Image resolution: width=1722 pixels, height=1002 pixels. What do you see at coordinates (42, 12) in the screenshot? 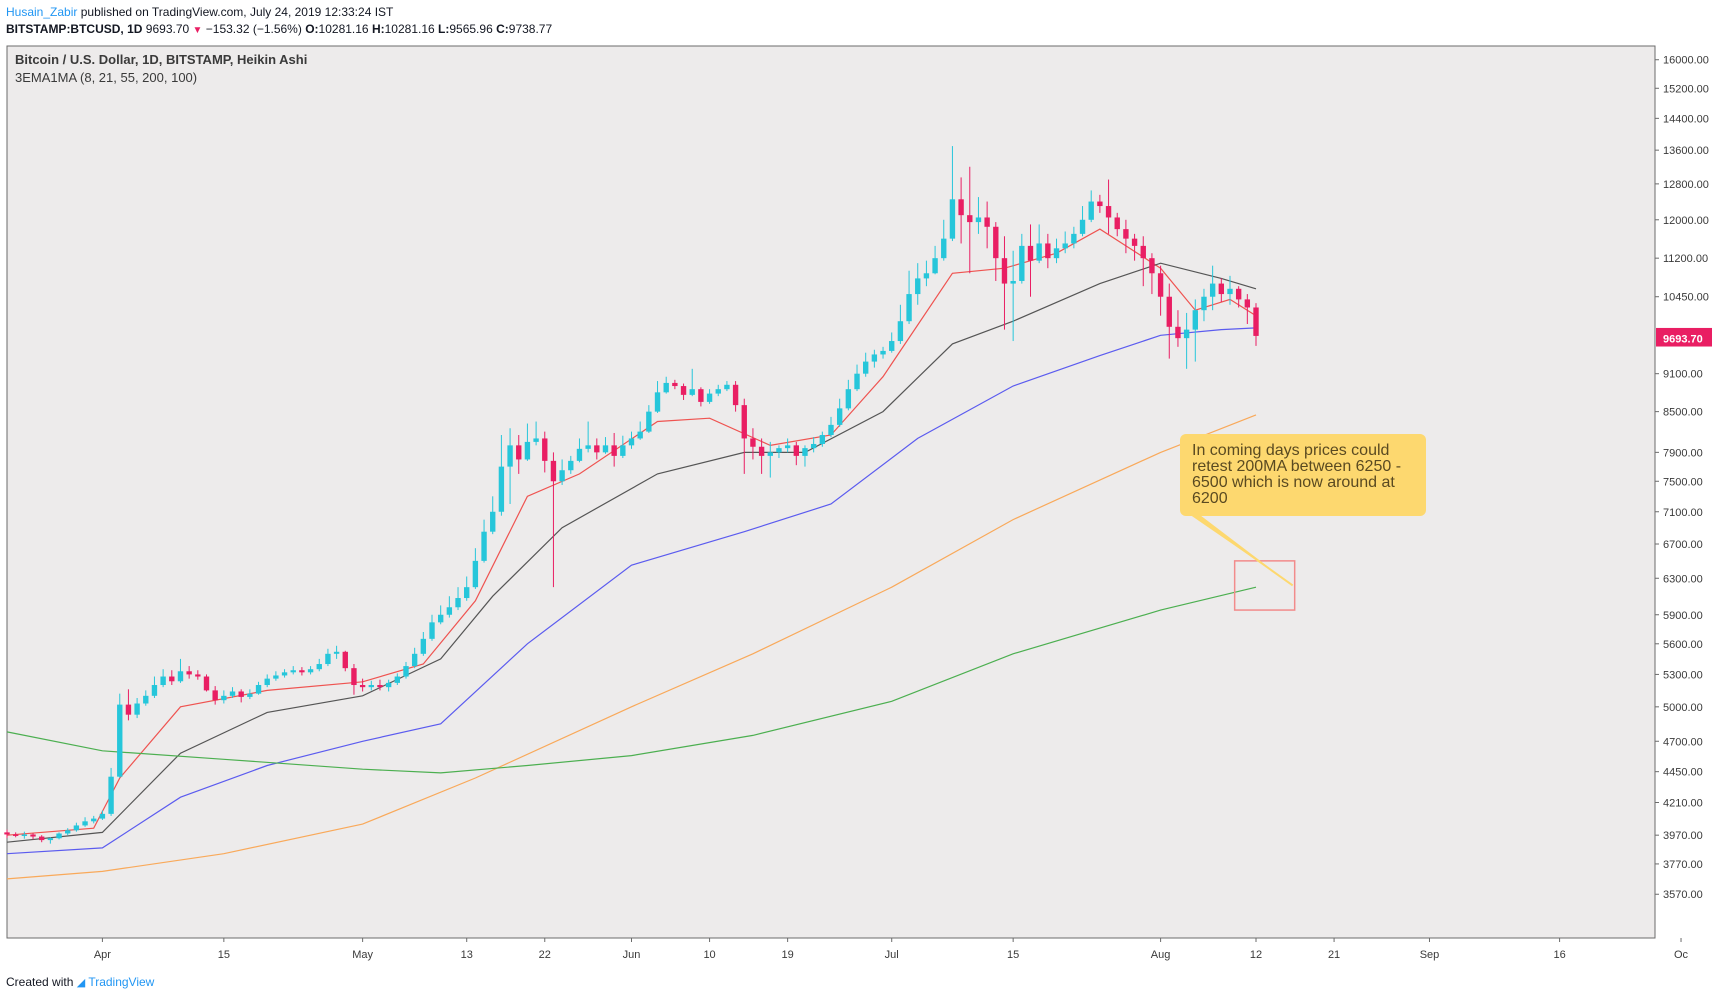
I see `author-link: Husain_Zabir` at bounding box center [42, 12].